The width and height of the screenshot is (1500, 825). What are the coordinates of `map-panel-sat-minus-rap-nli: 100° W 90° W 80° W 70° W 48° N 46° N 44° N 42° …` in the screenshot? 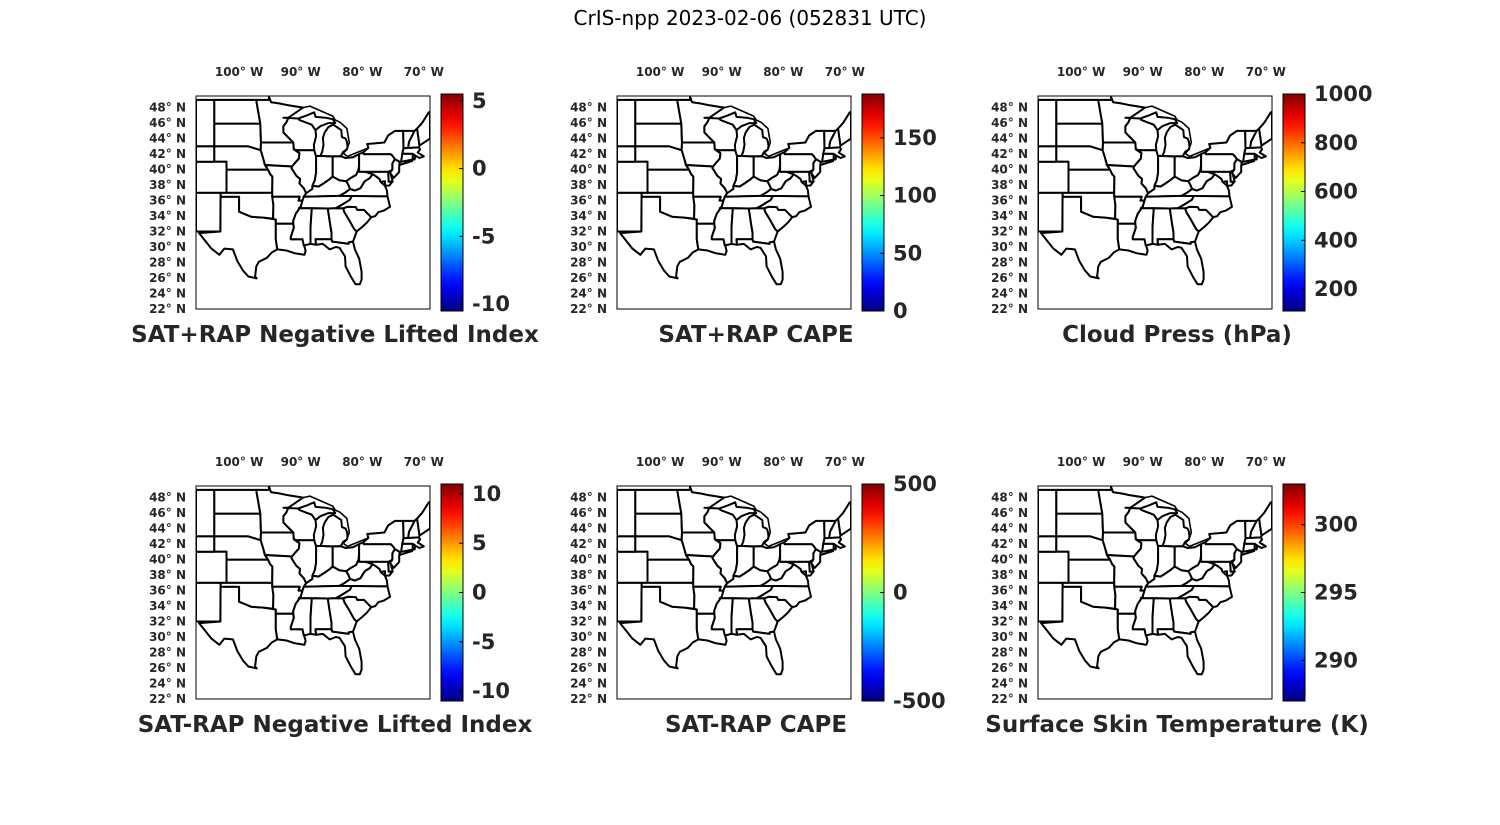 It's located at (335, 596).